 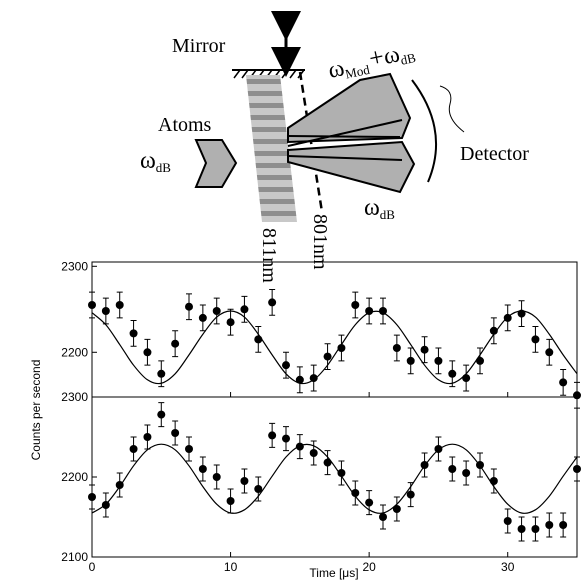 What do you see at coordinates (36, 410) in the screenshot?
I see `y-axis-label: Counts per second` at bounding box center [36, 410].